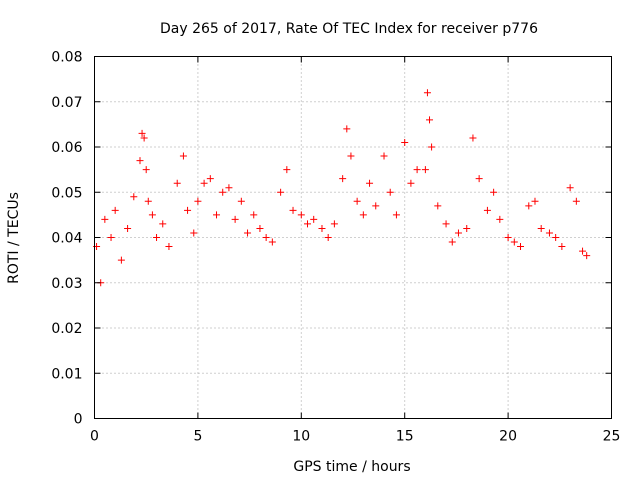 The width and height of the screenshot is (640, 480). I want to click on y-tick-label: 0, so click(78, 420).